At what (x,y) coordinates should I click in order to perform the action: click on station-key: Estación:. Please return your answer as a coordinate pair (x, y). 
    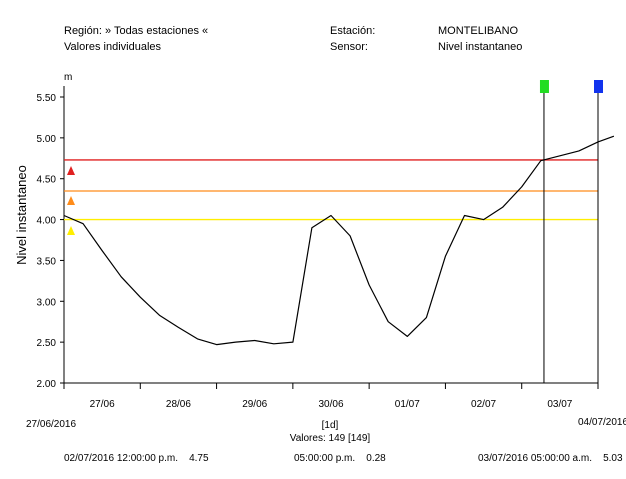
    Looking at the image, I should click on (352, 31).